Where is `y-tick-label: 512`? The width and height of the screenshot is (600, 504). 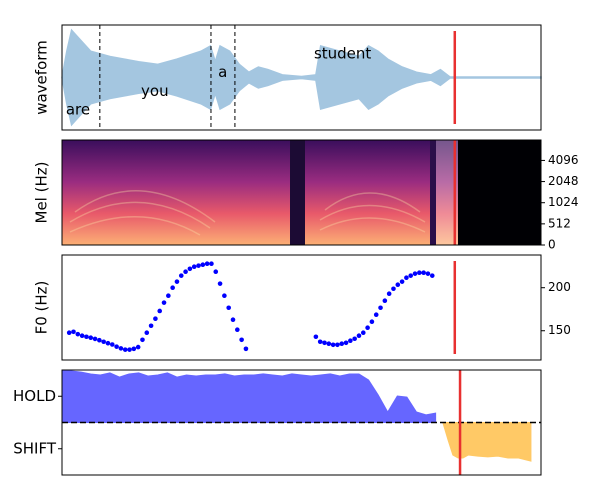 y-tick-label: 512 is located at coordinates (559, 223).